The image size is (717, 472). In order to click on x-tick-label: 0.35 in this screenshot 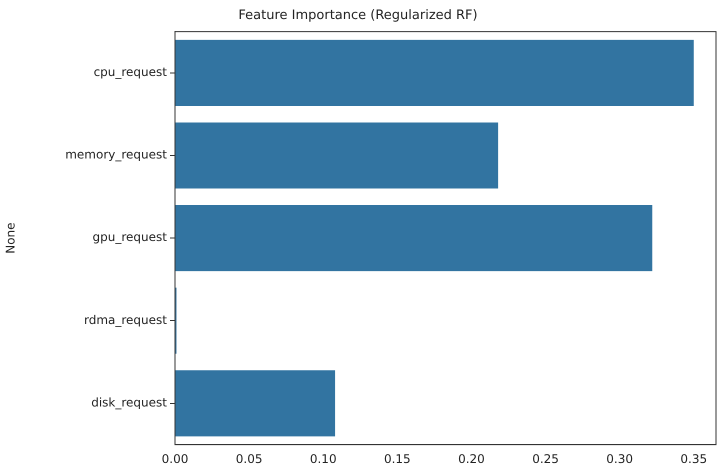, I will do `click(694, 459)`.